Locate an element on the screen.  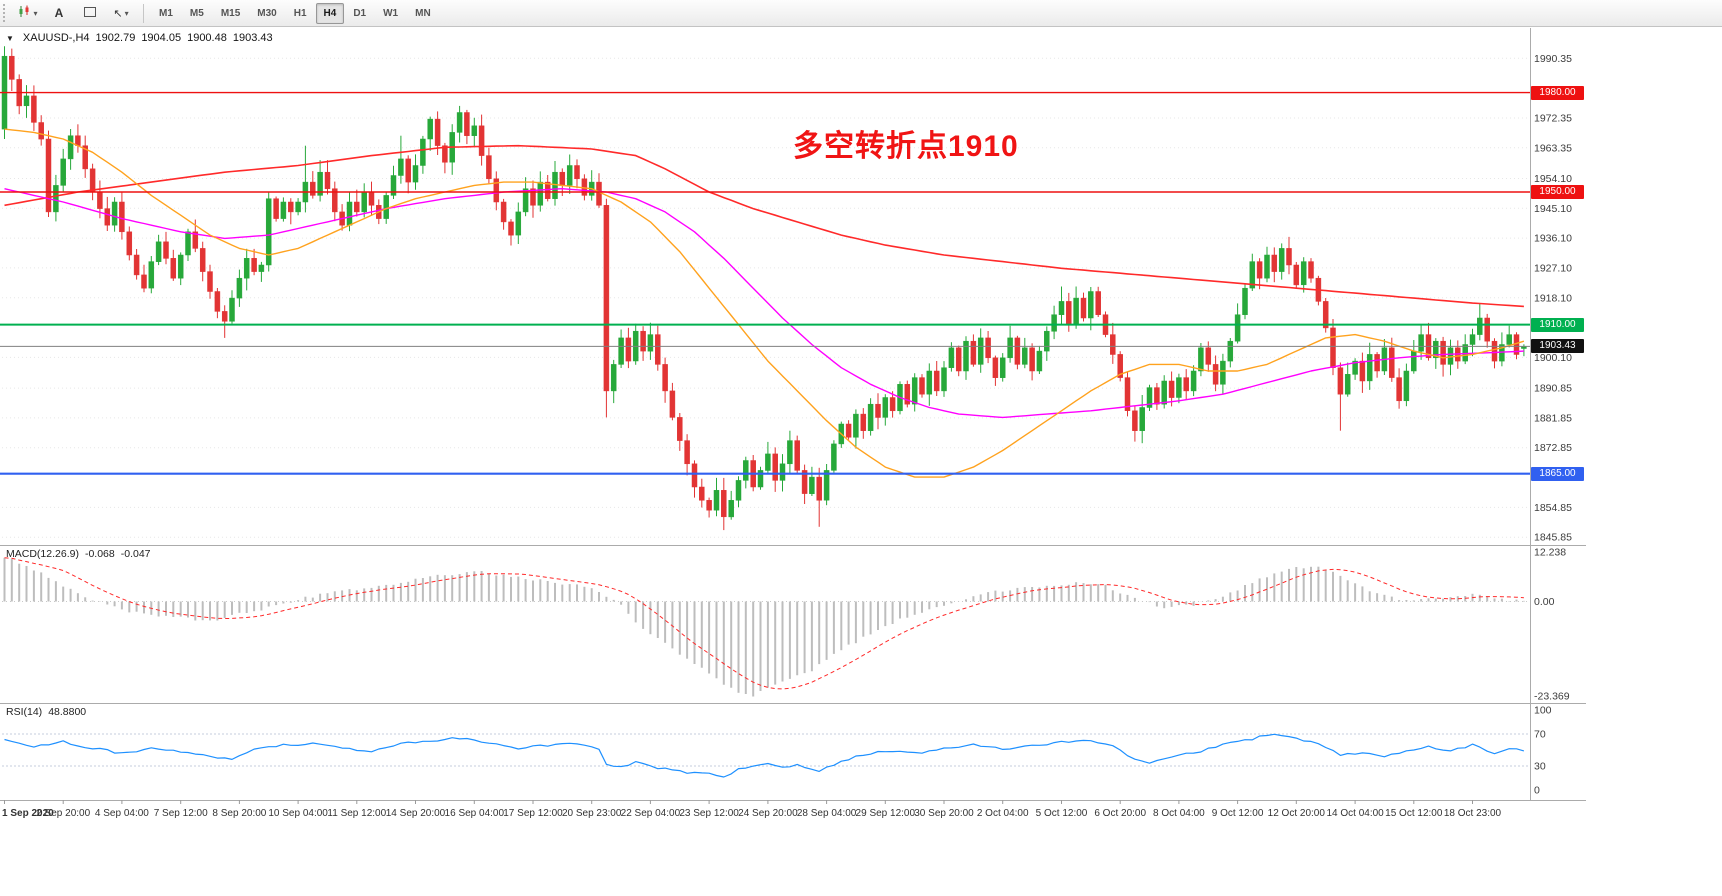
time-axis-label: 30 Sep 20:00 is located at coordinates (944, 813).